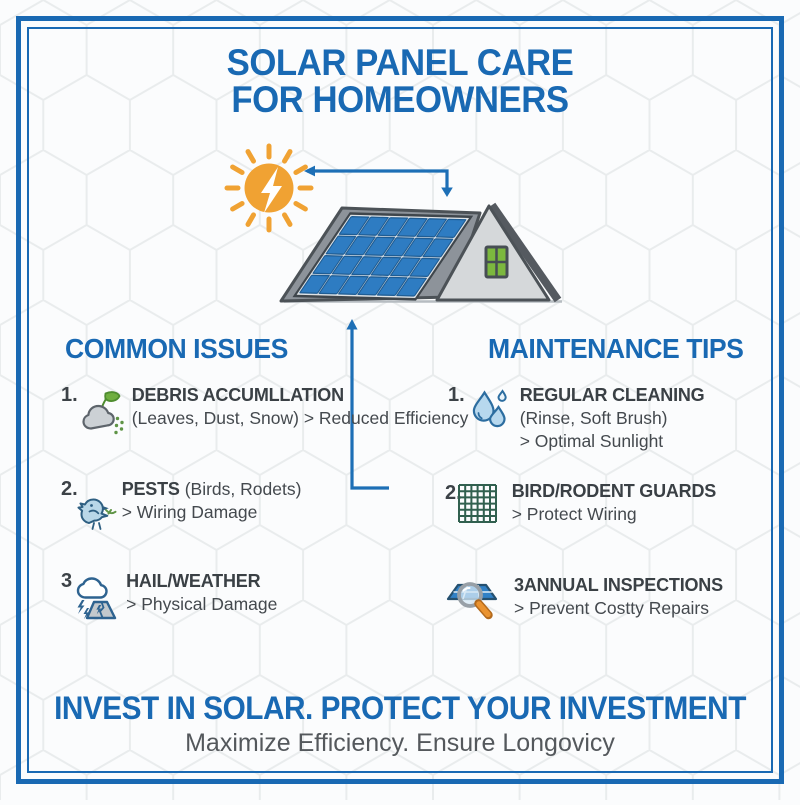  Describe the element at coordinates (212, 501) in the screenshot. I see `issue-text: PESTS (Birds, Rodets) > Wiring Damage` at that location.